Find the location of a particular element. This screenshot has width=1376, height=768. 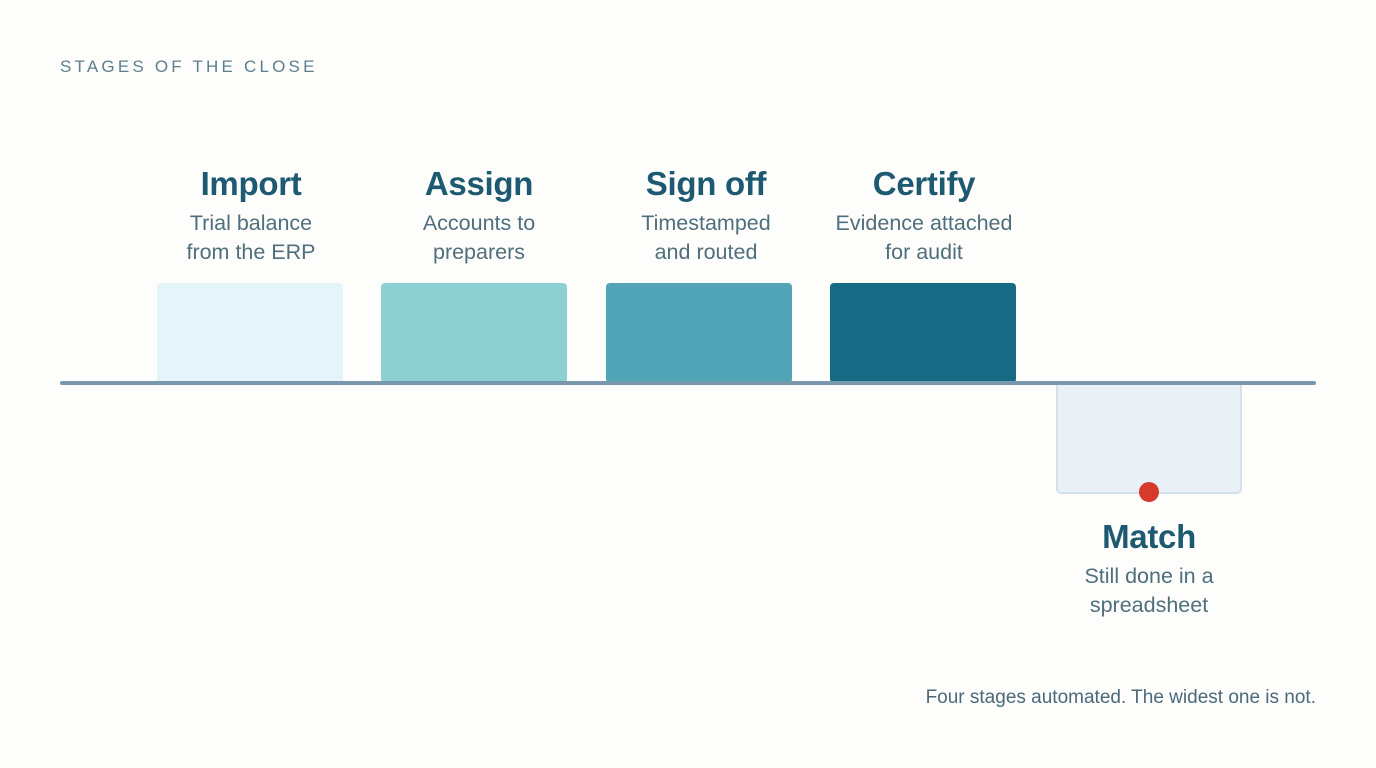

stage-import-desc: Trial balance from the ERP is located at coordinates (251, 238).